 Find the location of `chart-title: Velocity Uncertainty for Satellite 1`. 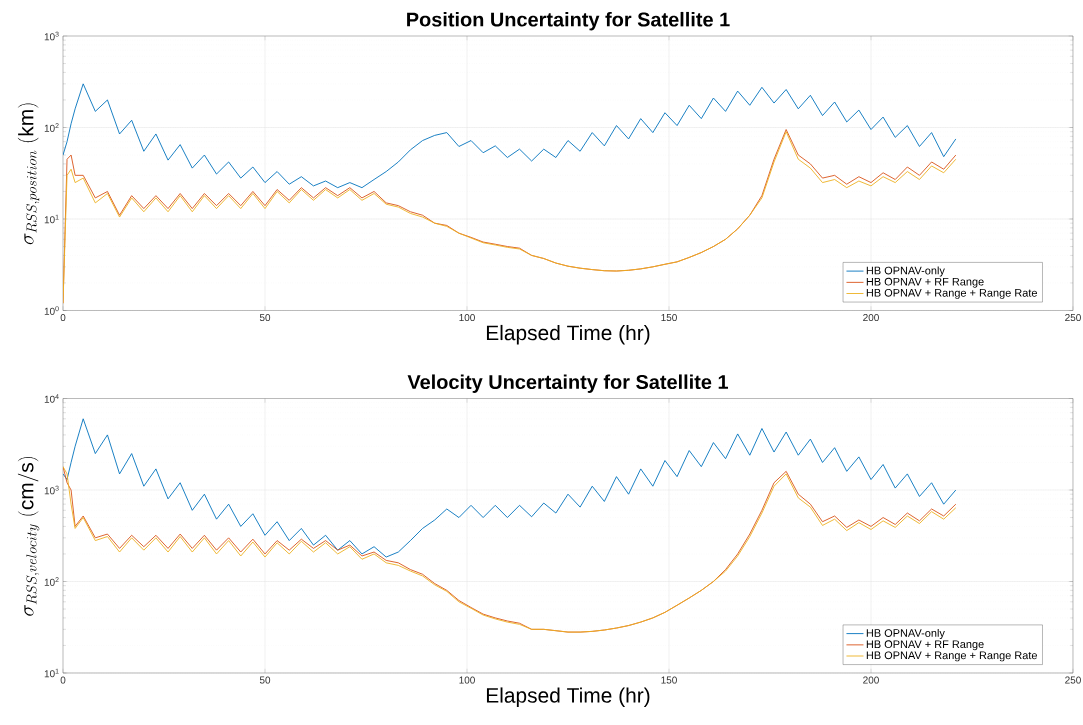

chart-title: Velocity Uncertainty for Satellite 1 is located at coordinates (567, 384).